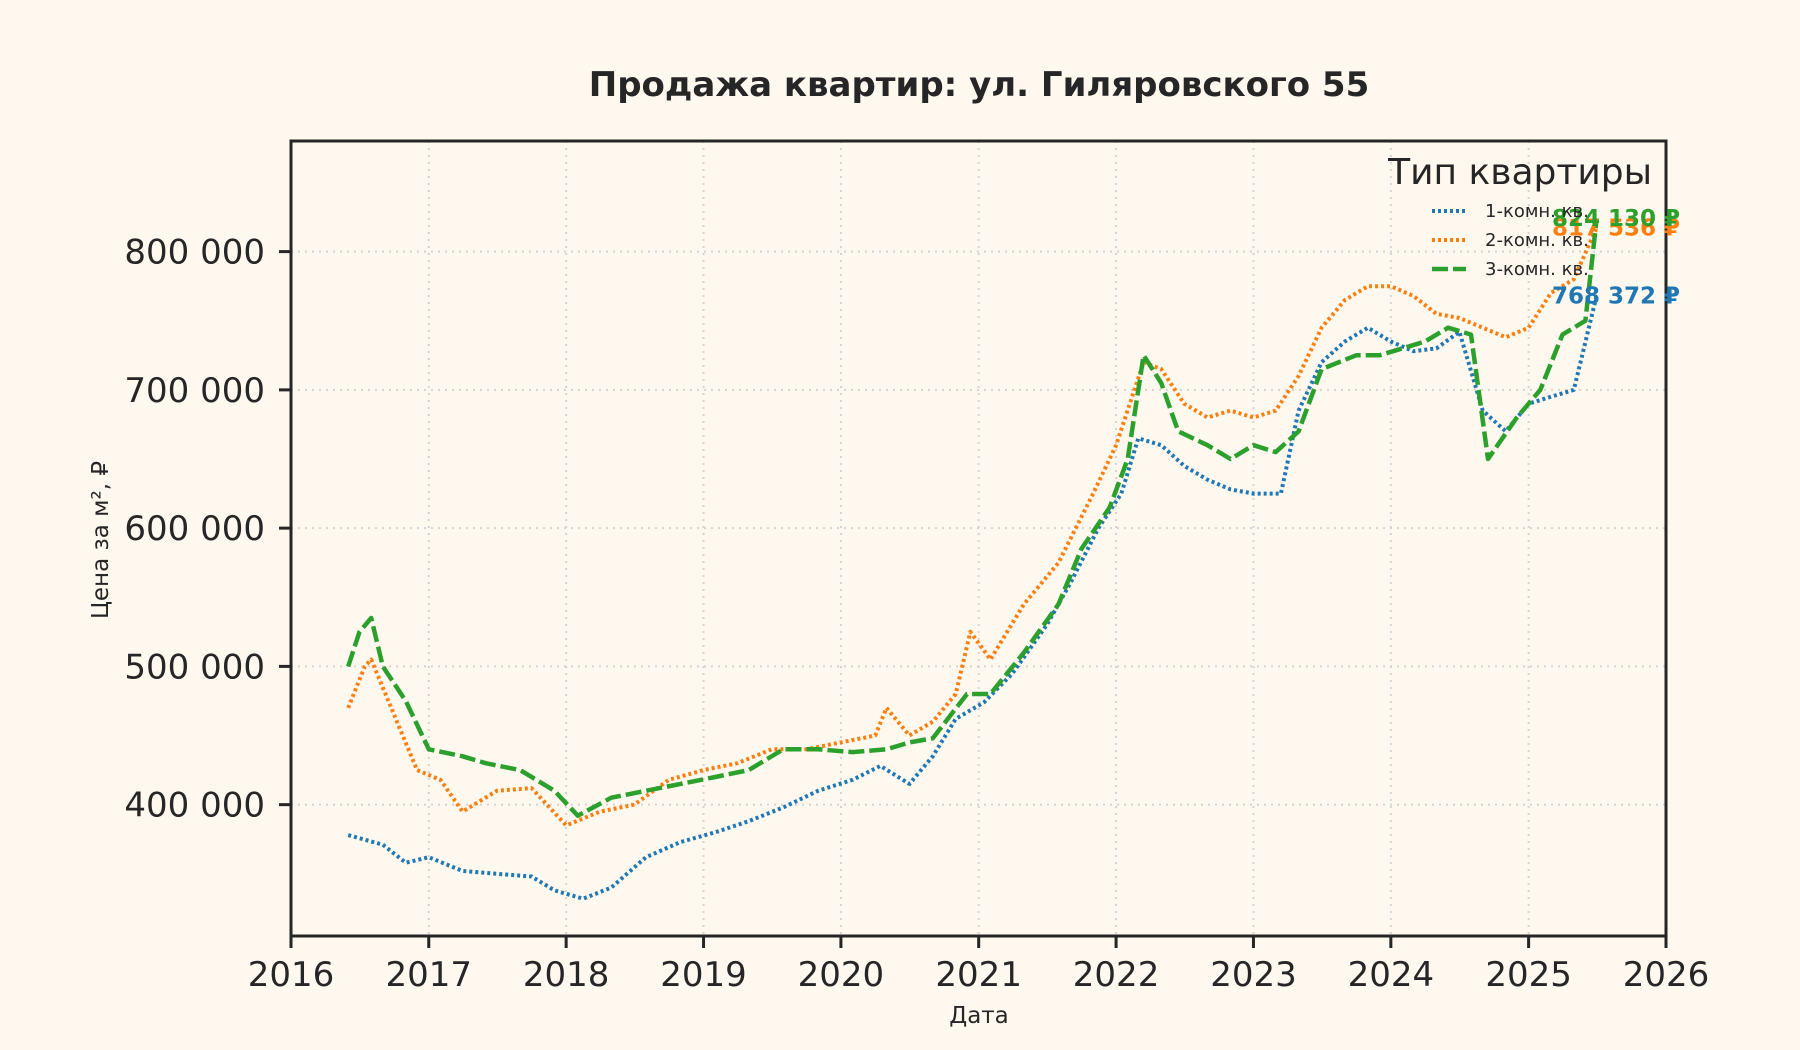  Describe the element at coordinates (1616, 228) in the screenshot. I see `end-label-2: 817 536 ₽` at that location.